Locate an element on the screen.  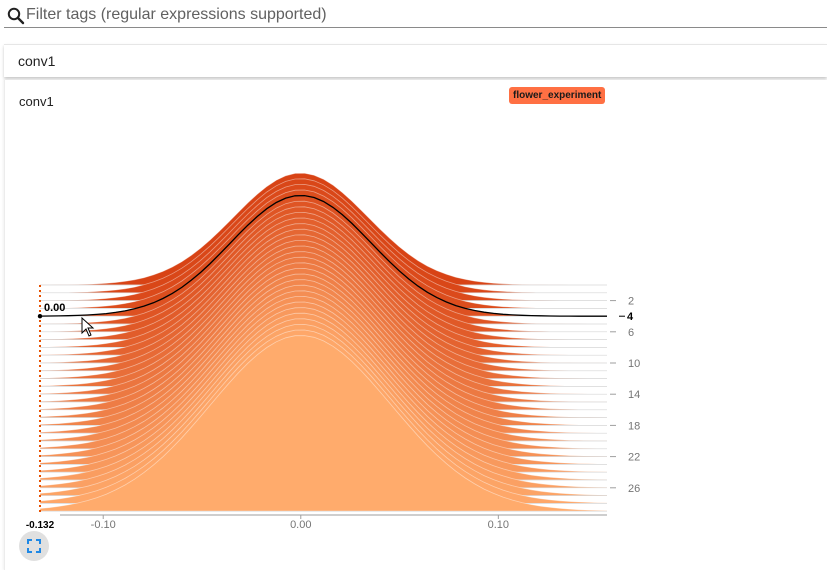
fullscreen-icon is located at coordinates (34, 546).